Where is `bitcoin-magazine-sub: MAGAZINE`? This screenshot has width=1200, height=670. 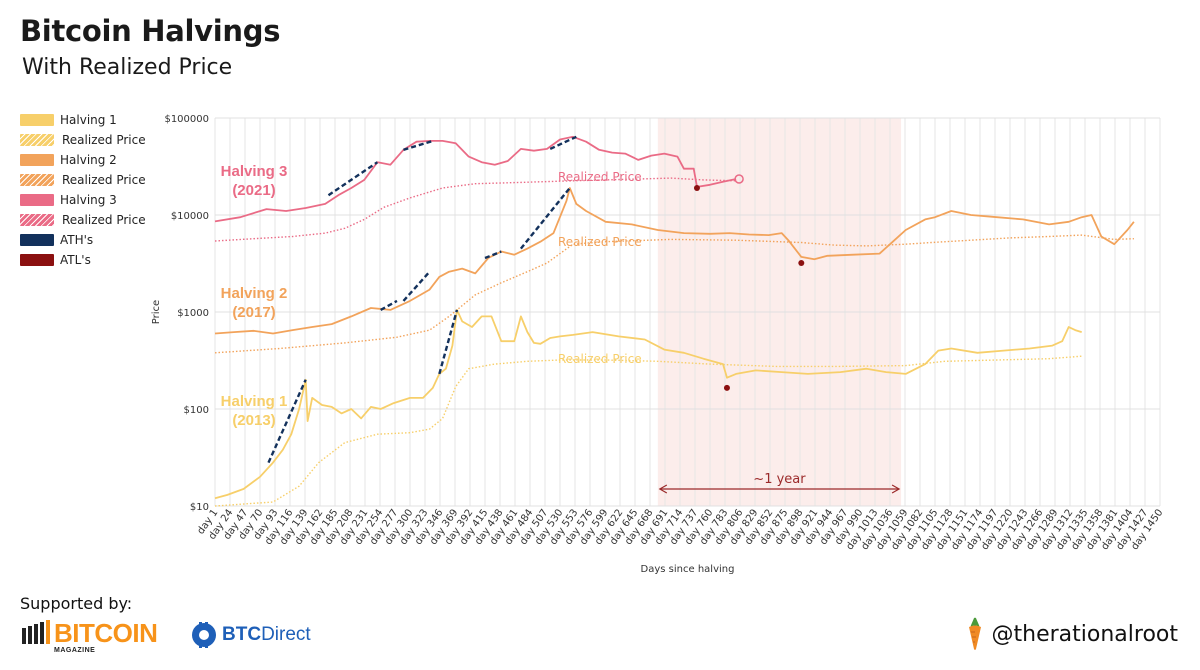 bitcoin-magazine-sub: MAGAZINE is located at coordinates (75, 650).